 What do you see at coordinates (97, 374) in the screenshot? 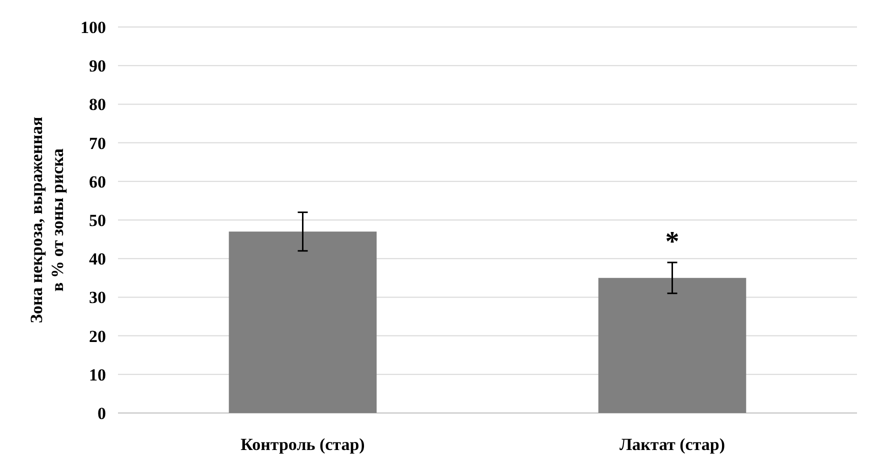
I see `y-tick-label: 10` at bounding box center [97, 374].